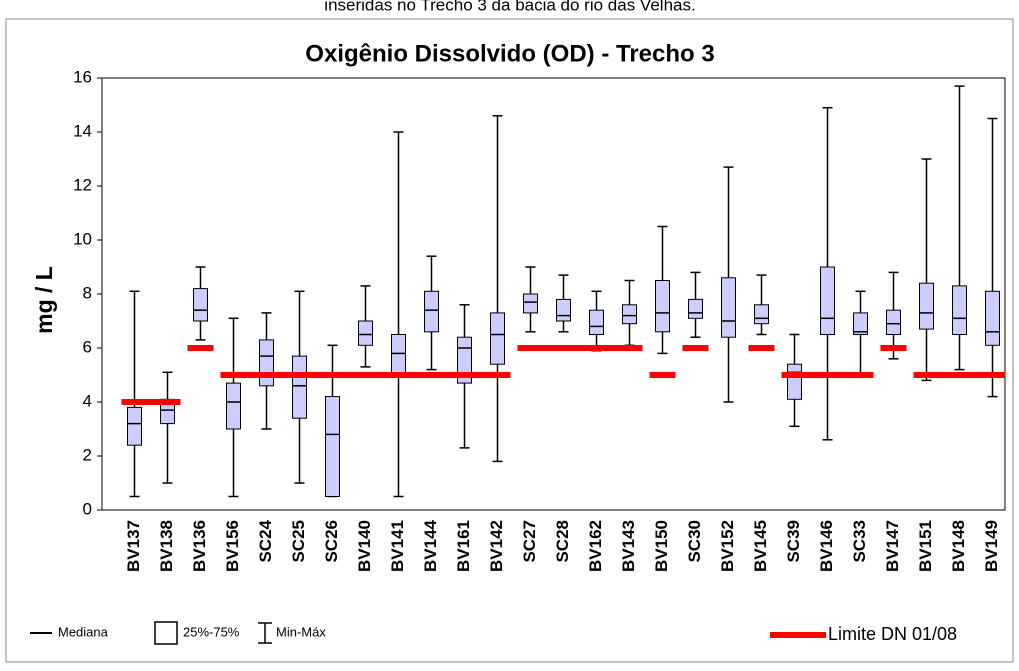 The image size is (1019, 671). Describe the element at coordinates (331, 541) in the screenshot. I see `x-tick-label: SC26` at that location.